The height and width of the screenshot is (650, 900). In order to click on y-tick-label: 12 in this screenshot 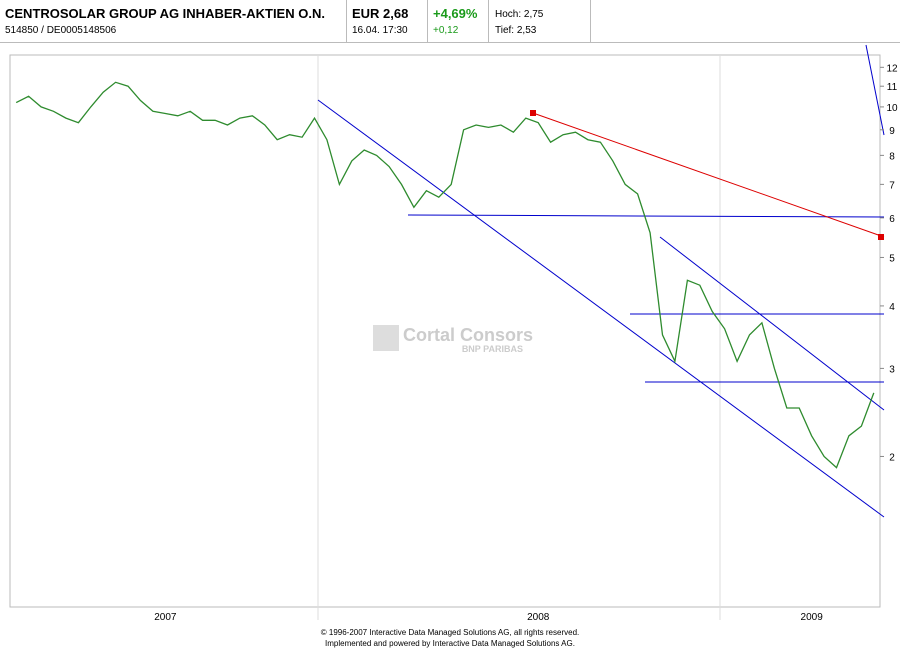, I will do `click(892, 68)`.